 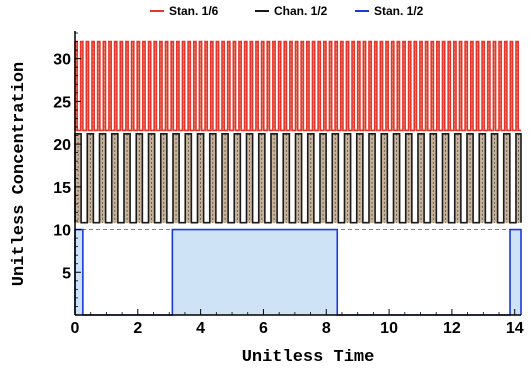 I want to click on legend-item: Stan. 1/6, so click(x=184, y=11).